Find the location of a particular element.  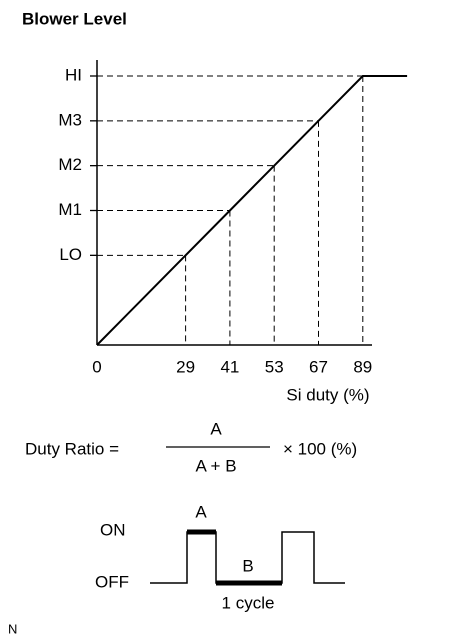

y-tick-label: M3 is located at coordinates (70, 119).